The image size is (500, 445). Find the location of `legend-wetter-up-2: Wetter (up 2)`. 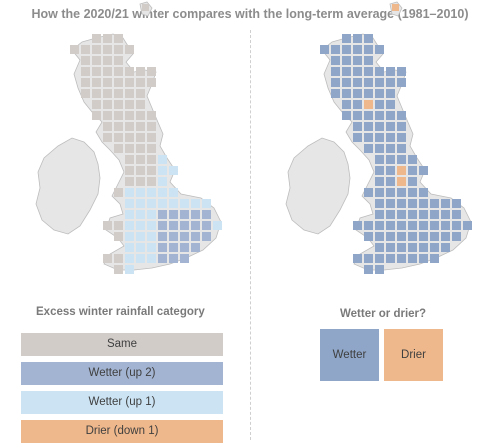

legend-wetter-up-2: Wetter (up 2) is located at coordinates (122, 373).